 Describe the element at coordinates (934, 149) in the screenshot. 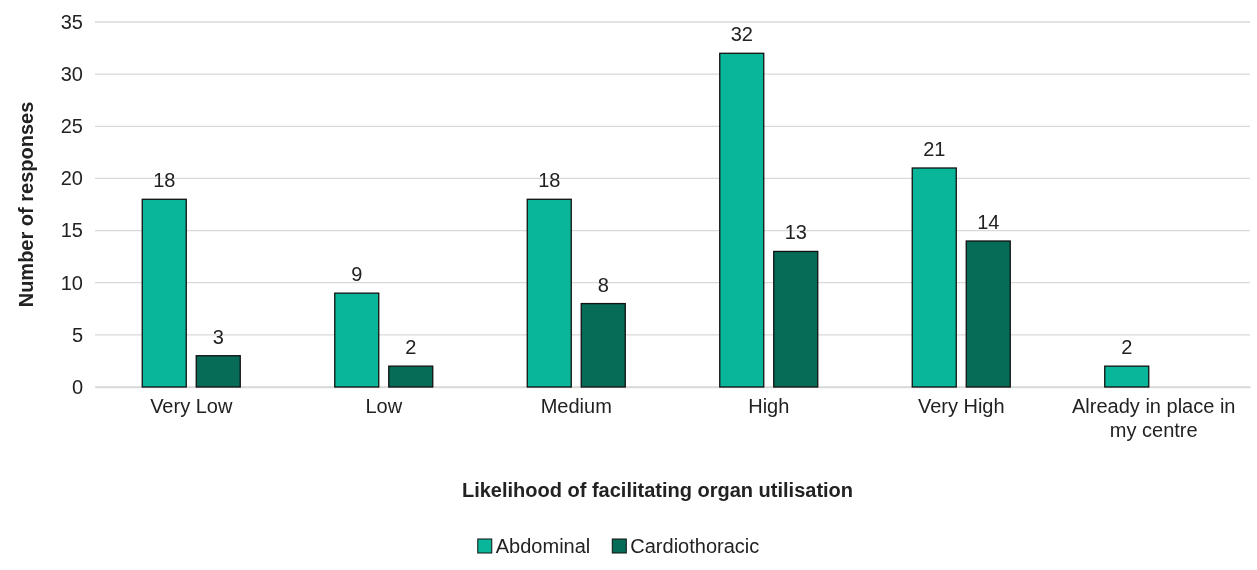

I see `data-label: 21` at that location.